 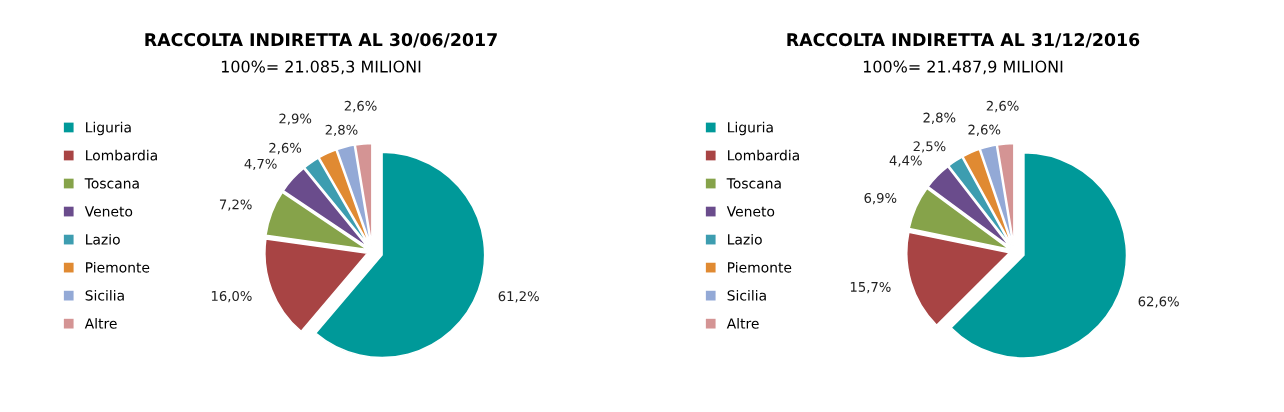 I want to click on chart-title: RACCOLTA INDIRETTA AL 30/06/2017, so click(x=321, y=40).